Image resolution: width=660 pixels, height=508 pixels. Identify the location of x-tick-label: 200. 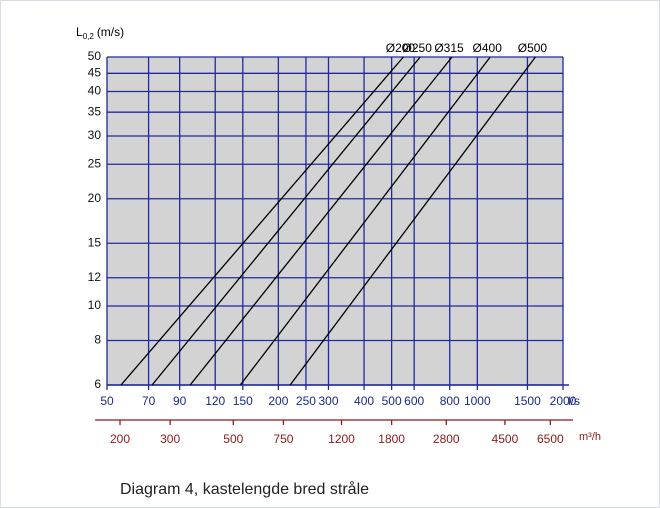
(278, 401).